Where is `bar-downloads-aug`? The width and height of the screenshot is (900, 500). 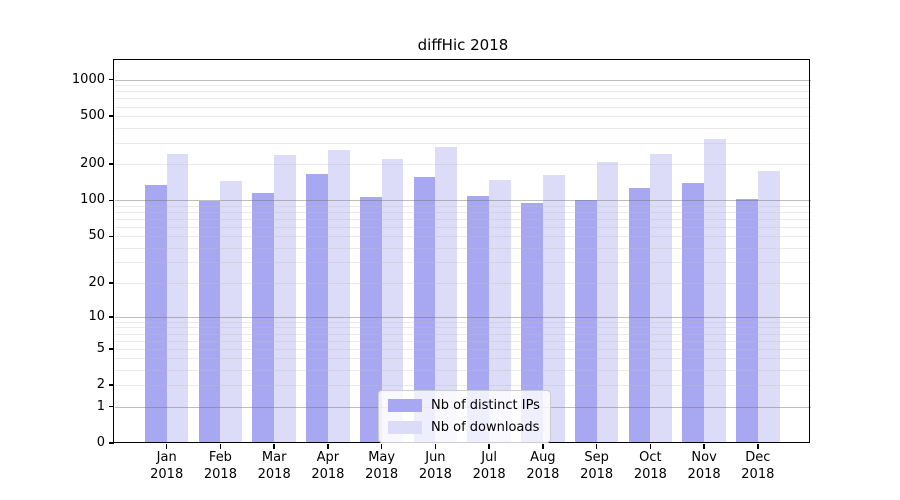
bar-downloads-aug is located at coordinates (553, 308).